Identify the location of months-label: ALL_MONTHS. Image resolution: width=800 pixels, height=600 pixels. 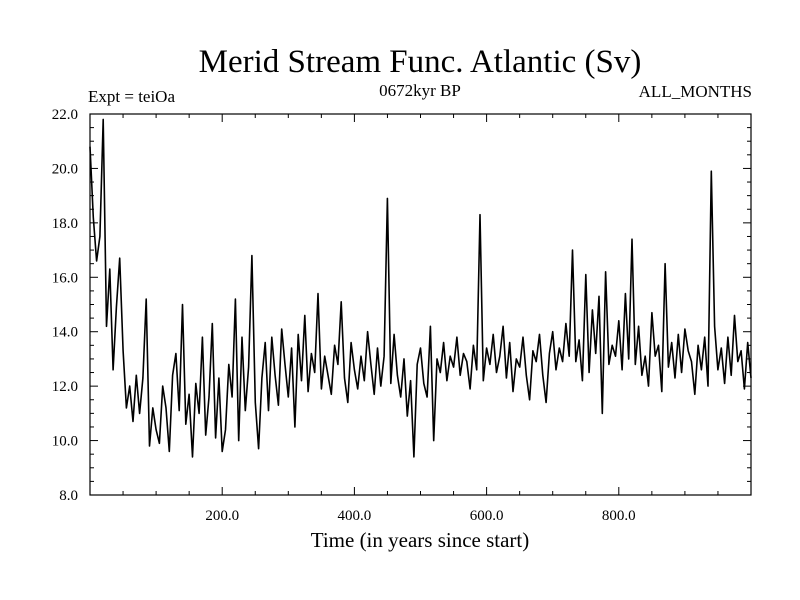
(695, 91).